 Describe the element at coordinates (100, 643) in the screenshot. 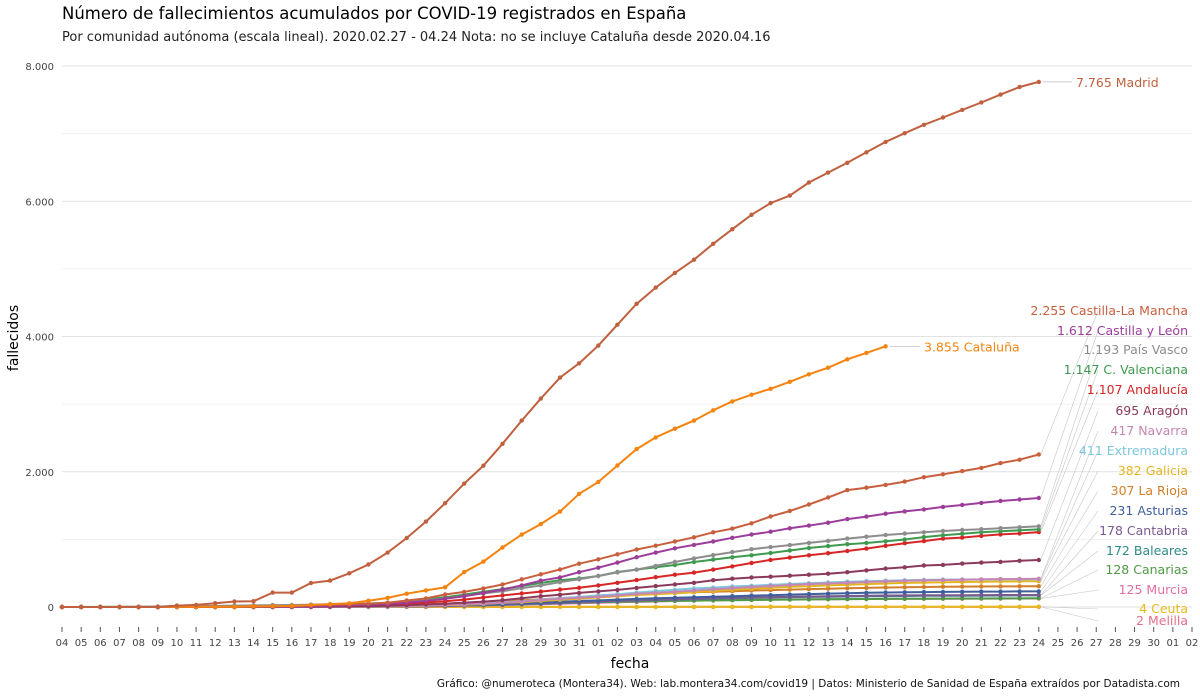

I see `x-tick-label: 06` at that location.